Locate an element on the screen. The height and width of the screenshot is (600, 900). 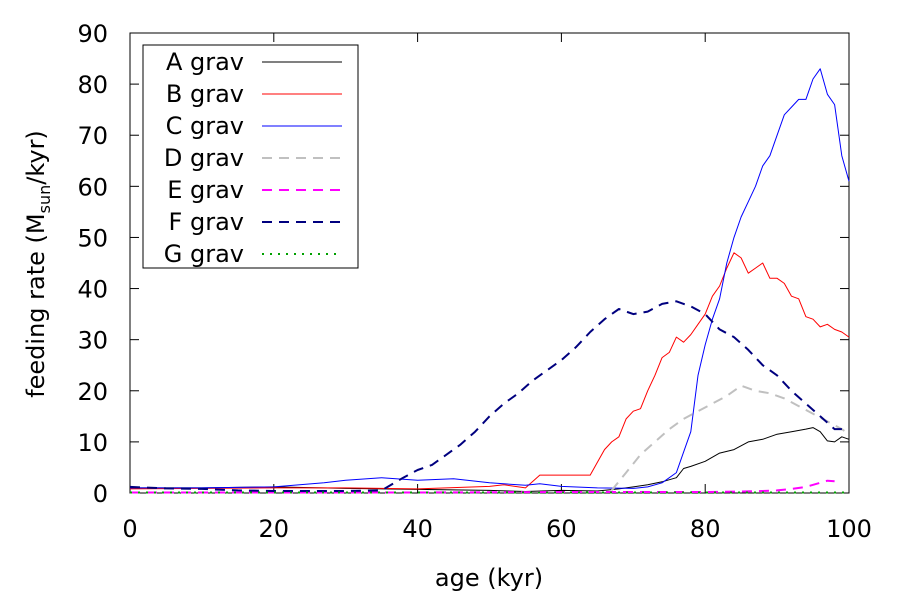
x-tick-label: 60 is located at coordinates (561, 529).